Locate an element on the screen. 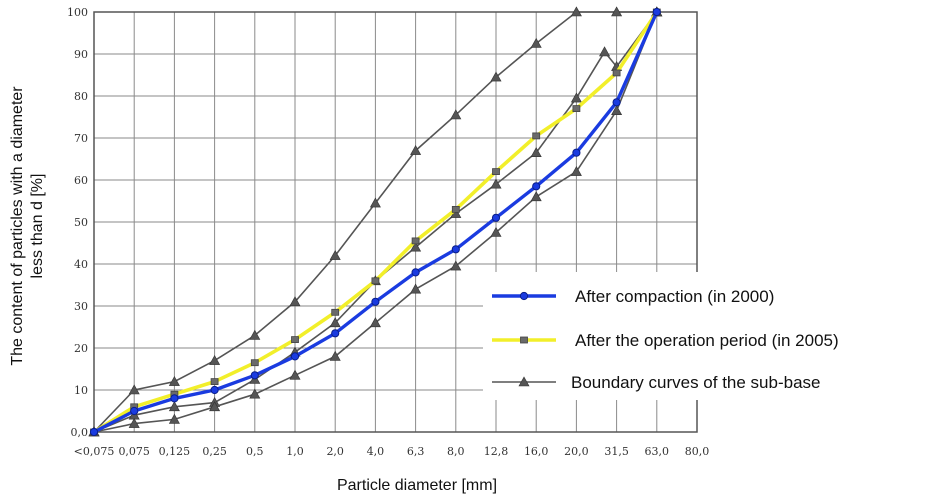 Image resolution: width=935 pixels, height=498 pixels. y-tick-label: 30 is located at coordinates (81, 306).